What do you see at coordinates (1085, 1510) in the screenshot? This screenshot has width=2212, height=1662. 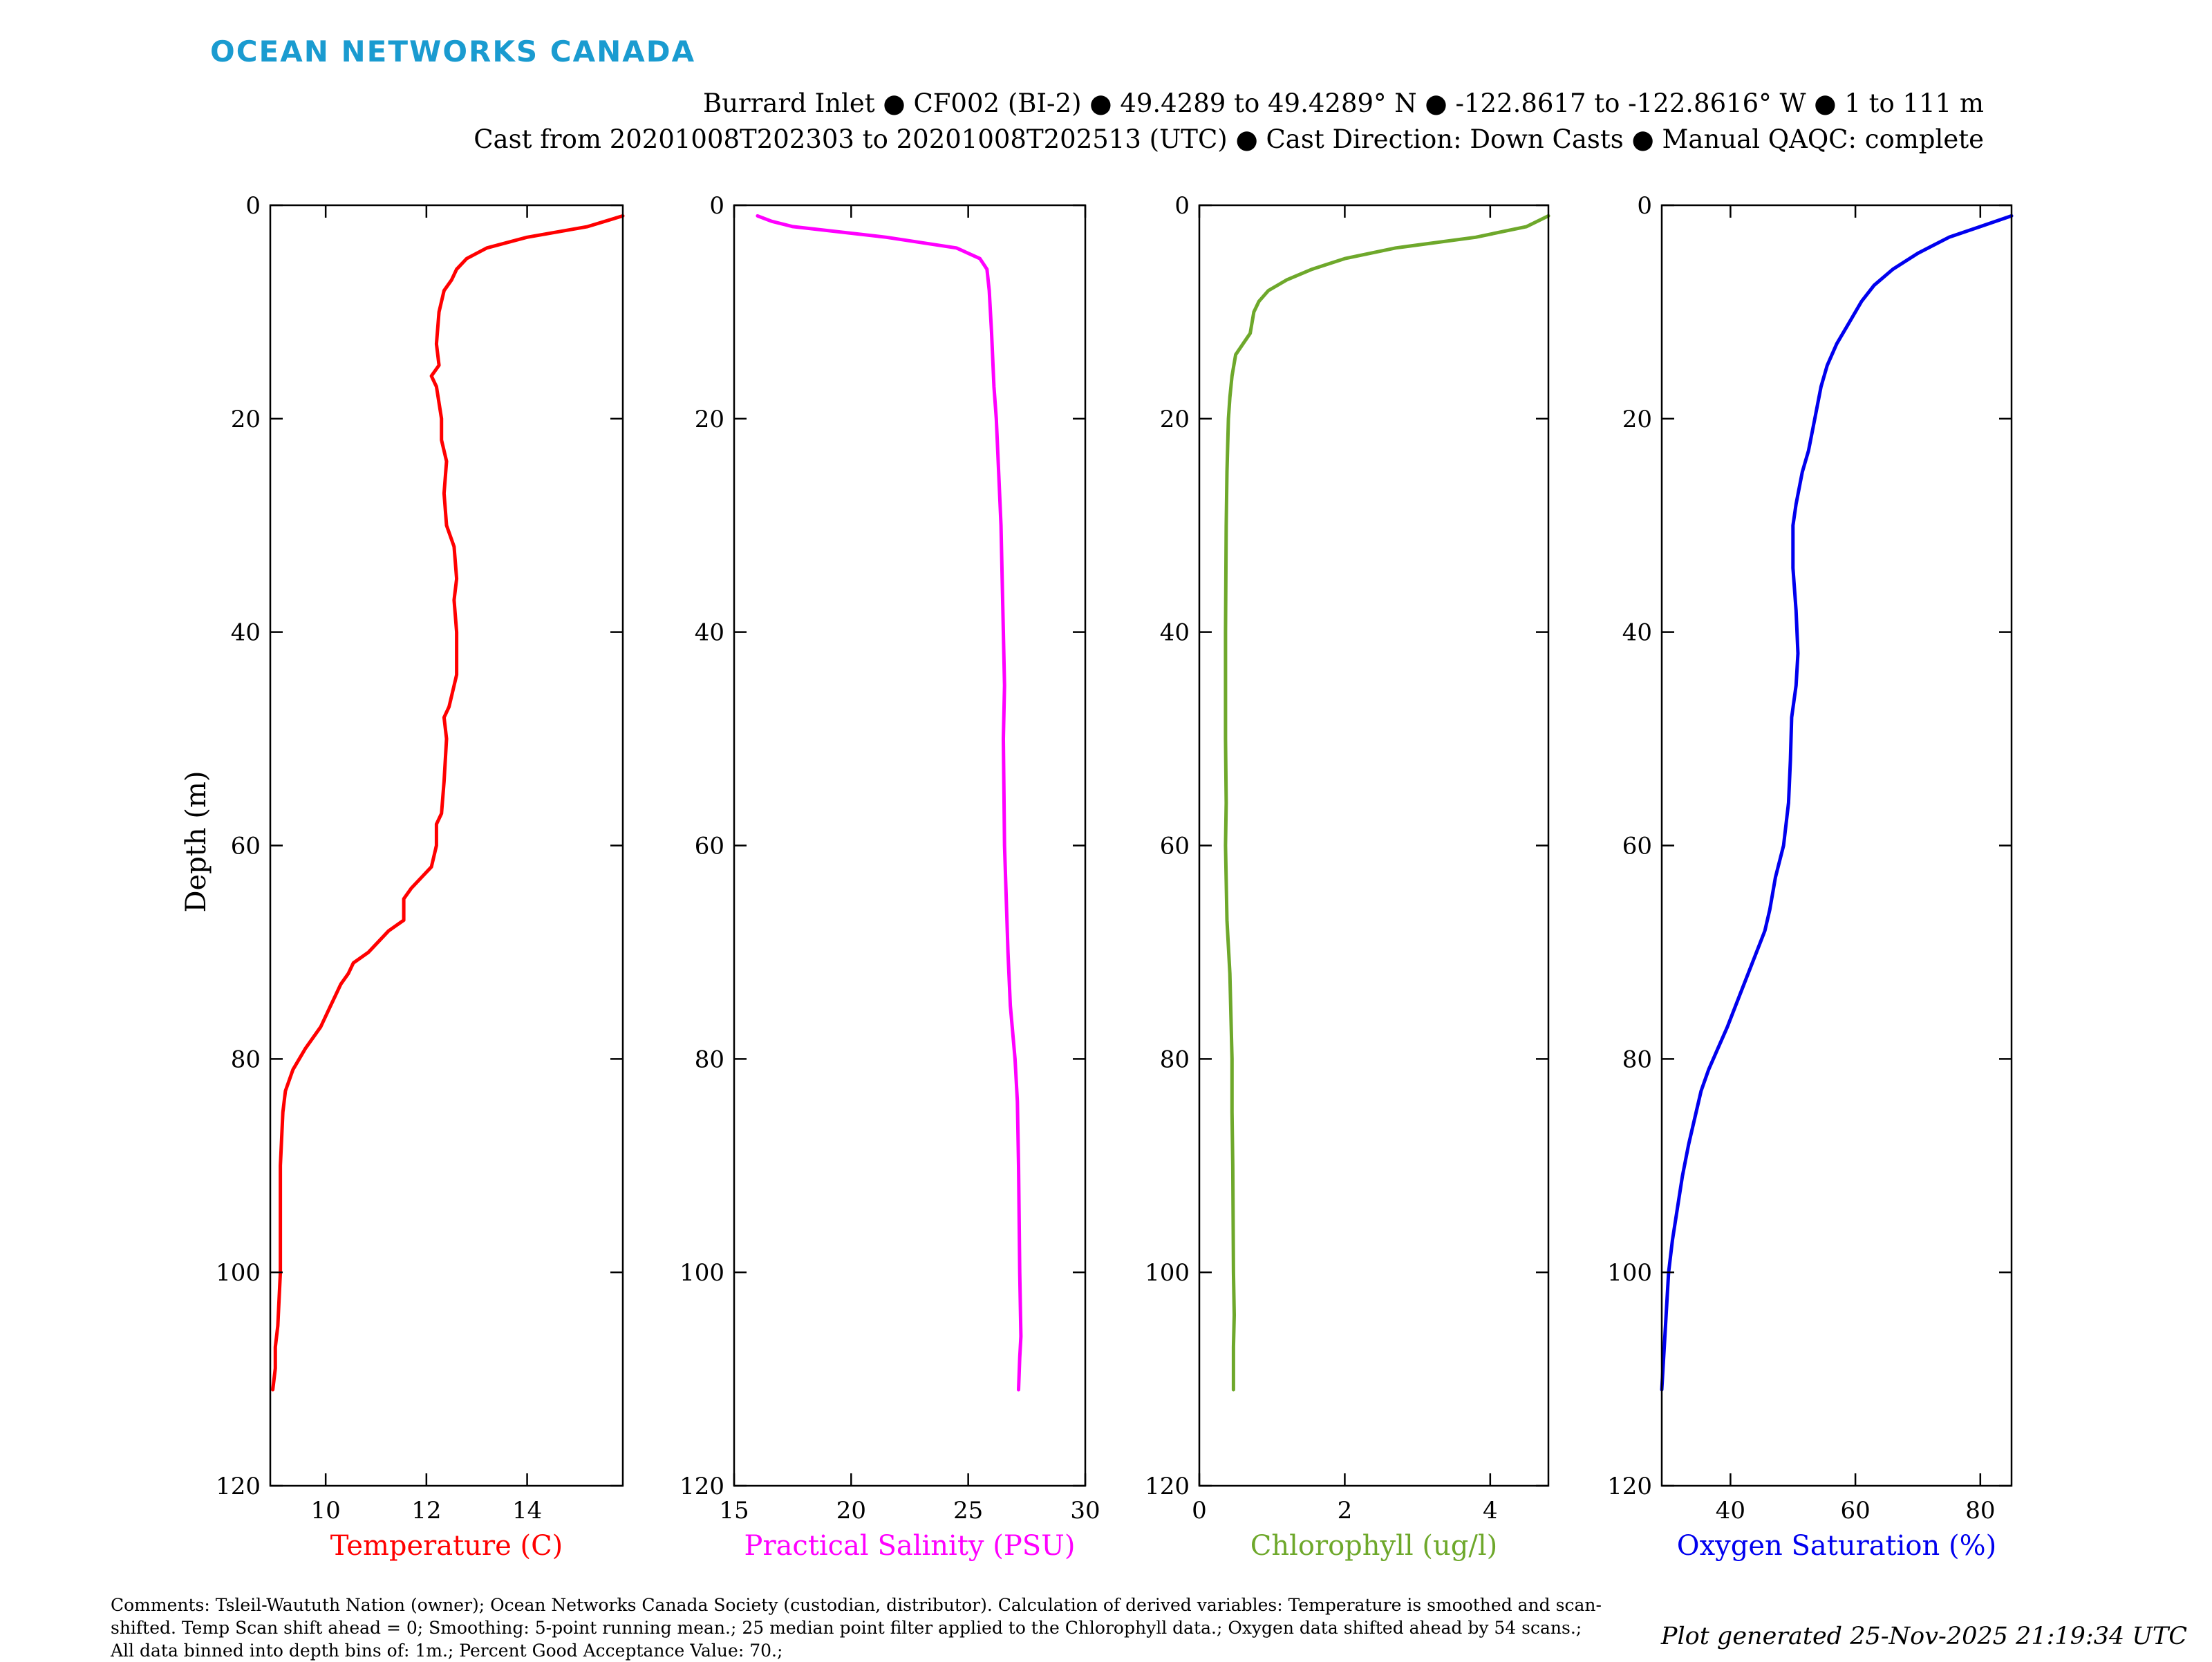 I see `x-tick-label: 30` at bounding box center [1085, 1510].